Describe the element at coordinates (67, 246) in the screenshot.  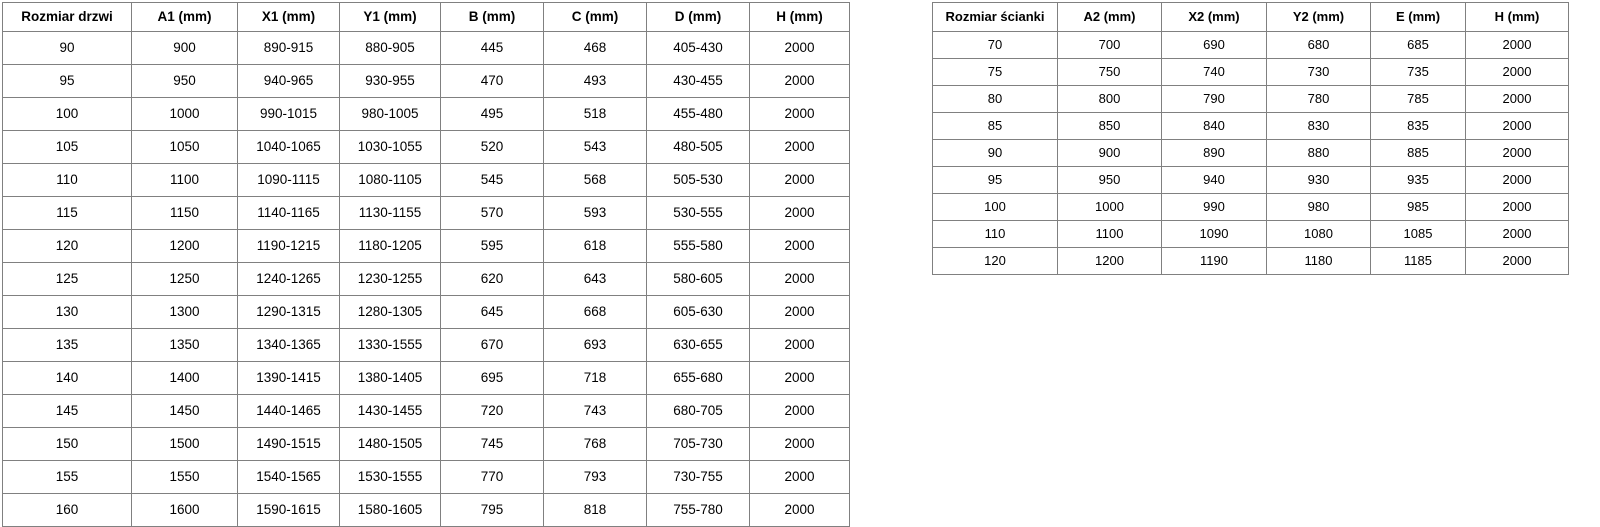
I see `table-cell: 120` at that location.